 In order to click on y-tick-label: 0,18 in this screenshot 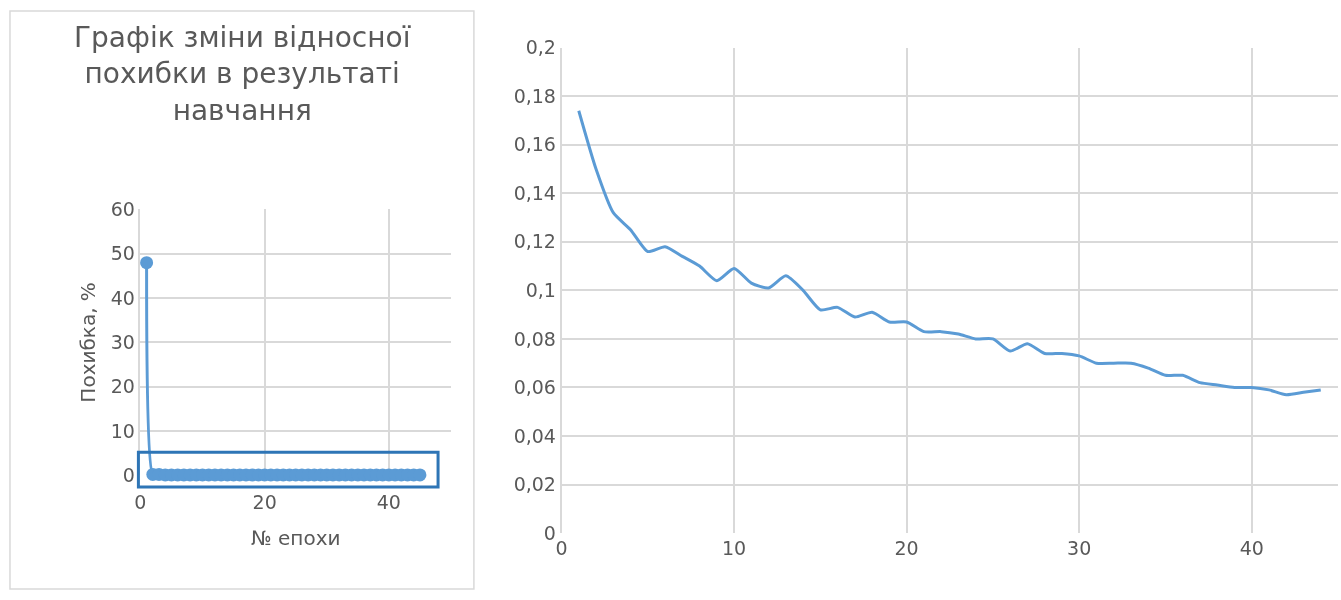, I will do `click(534, 95)`.